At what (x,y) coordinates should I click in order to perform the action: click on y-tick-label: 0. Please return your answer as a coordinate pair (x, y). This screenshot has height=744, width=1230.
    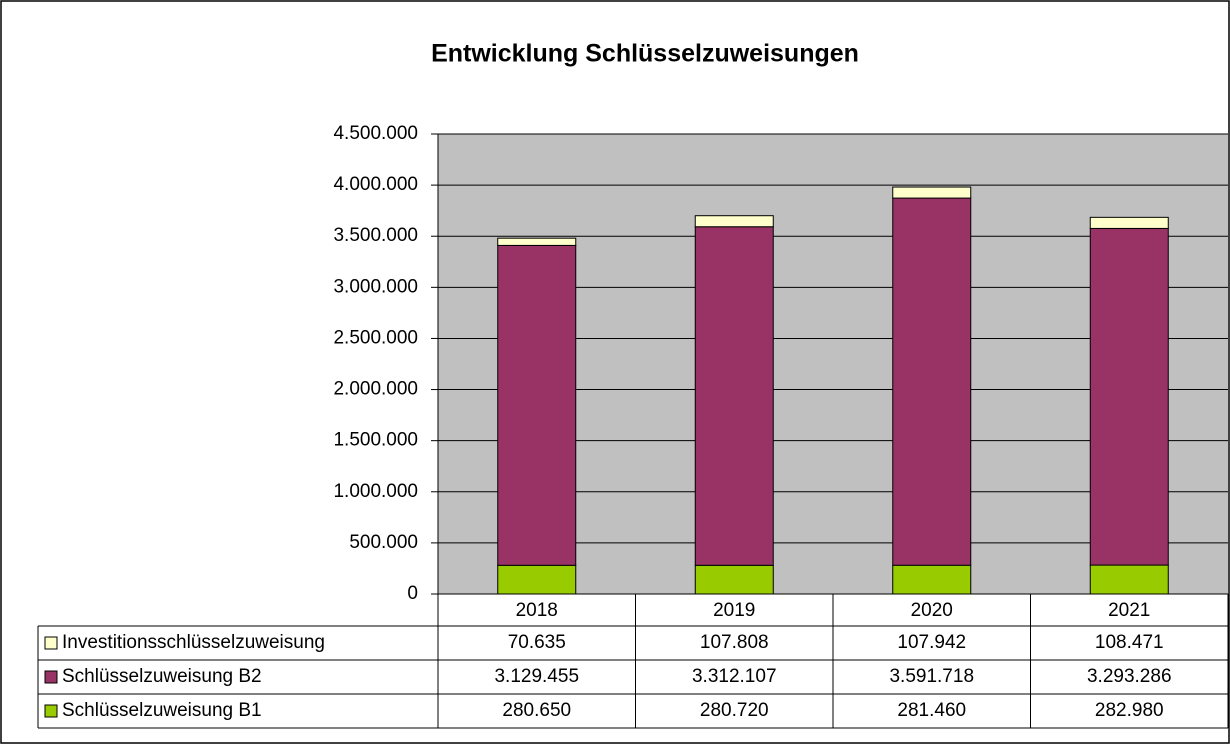
    Looking at the image, I should click on (412, 593).